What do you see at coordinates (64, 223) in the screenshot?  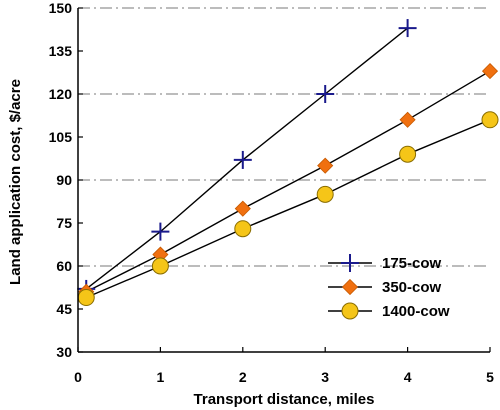 I see `y-tick-label: 75` at bounding box center [64, 223].